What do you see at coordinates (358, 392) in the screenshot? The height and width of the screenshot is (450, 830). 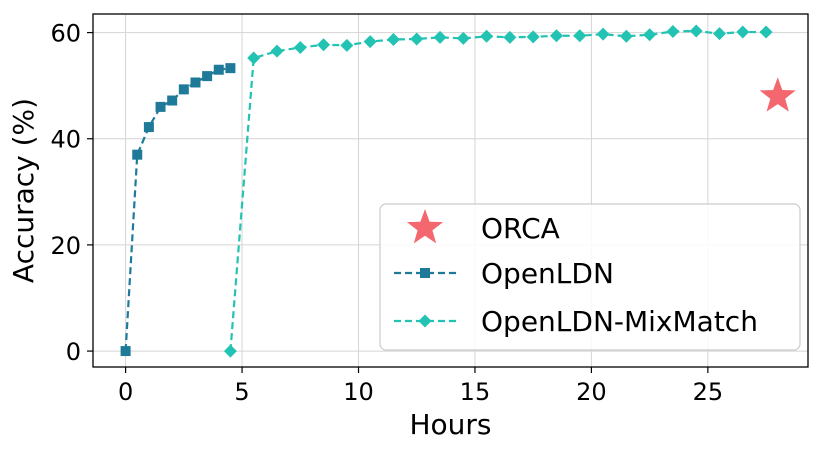 I see `x-tick-label: 10` at bounding box center [358, 392].